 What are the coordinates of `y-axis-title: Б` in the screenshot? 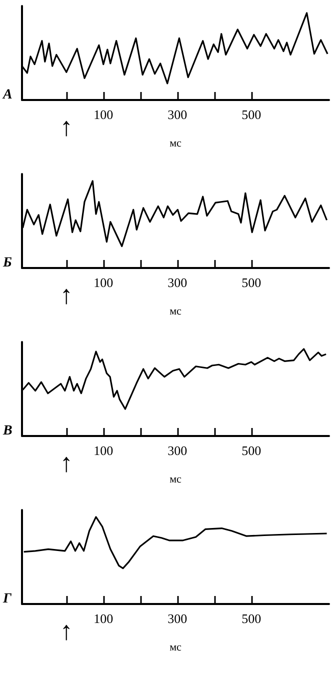 It's located at (7, 263).